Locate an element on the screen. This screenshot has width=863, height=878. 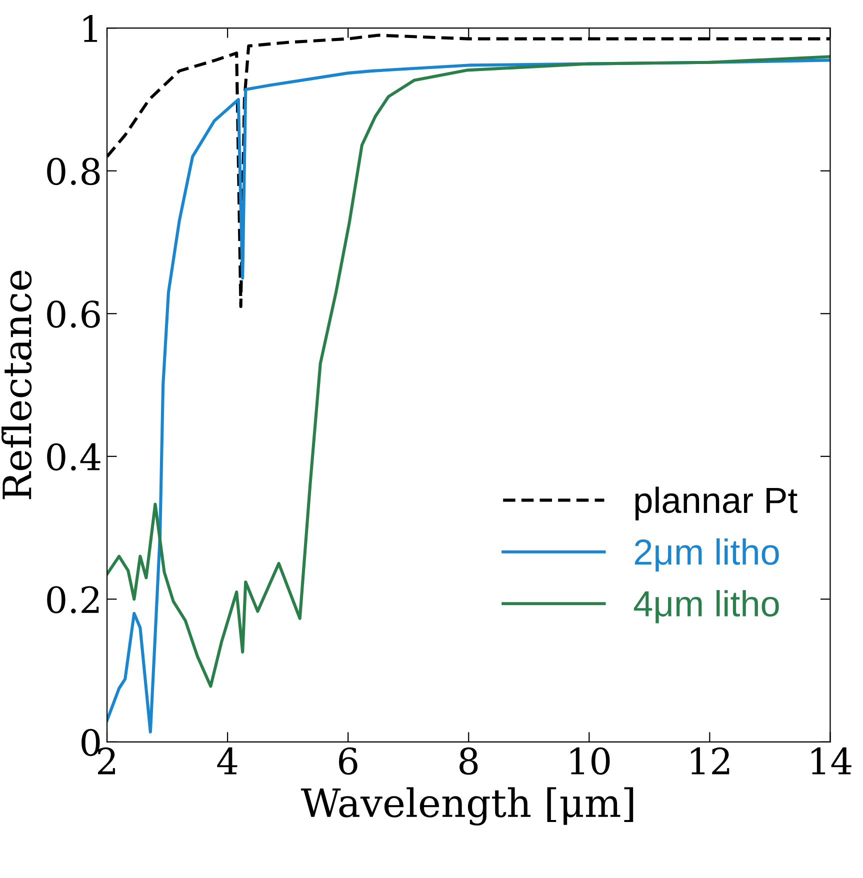
x-axis-title: Wavelength [μm] is located at coordinates (467, 806).